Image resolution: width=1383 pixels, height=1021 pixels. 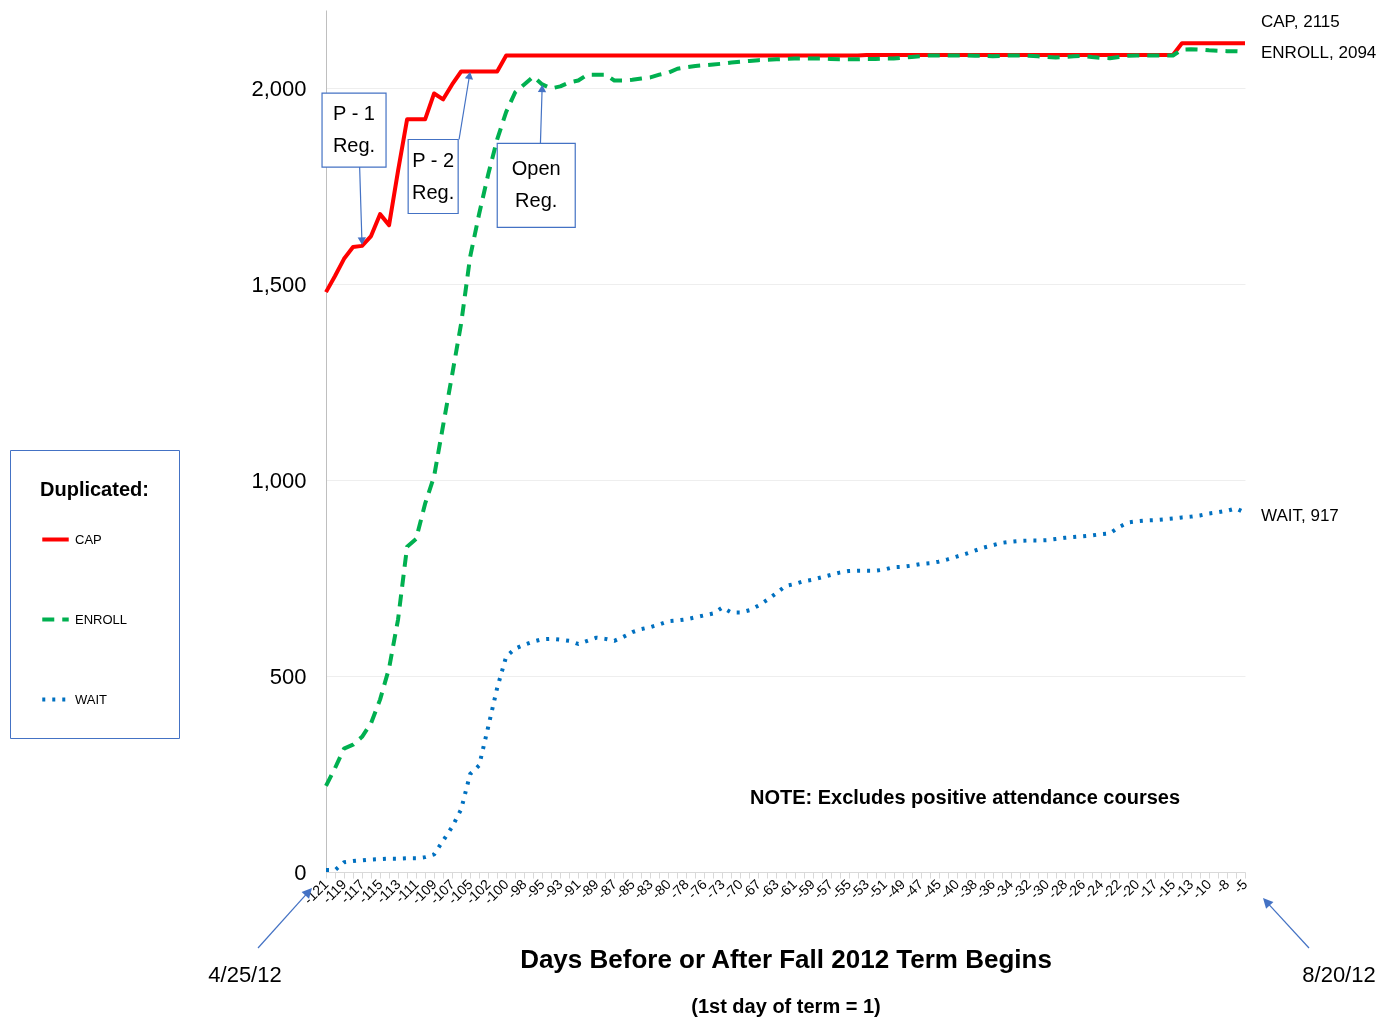 I want to click on y-tick-label: 1,500, so click(x=279, y=284).